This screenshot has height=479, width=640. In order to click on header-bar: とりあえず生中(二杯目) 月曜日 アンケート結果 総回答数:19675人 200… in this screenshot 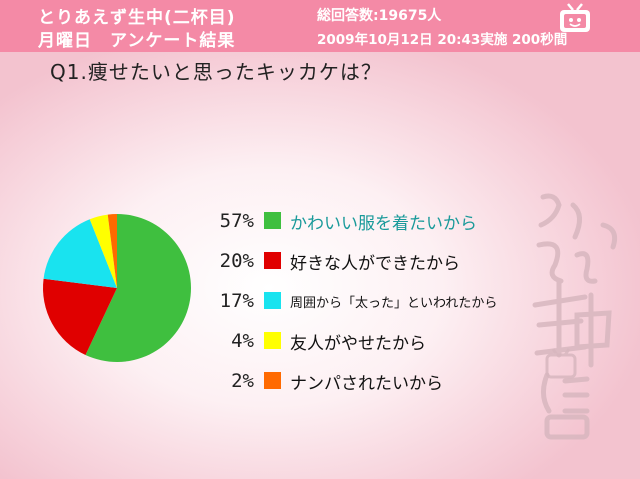, I will do `click(320, 26)`.